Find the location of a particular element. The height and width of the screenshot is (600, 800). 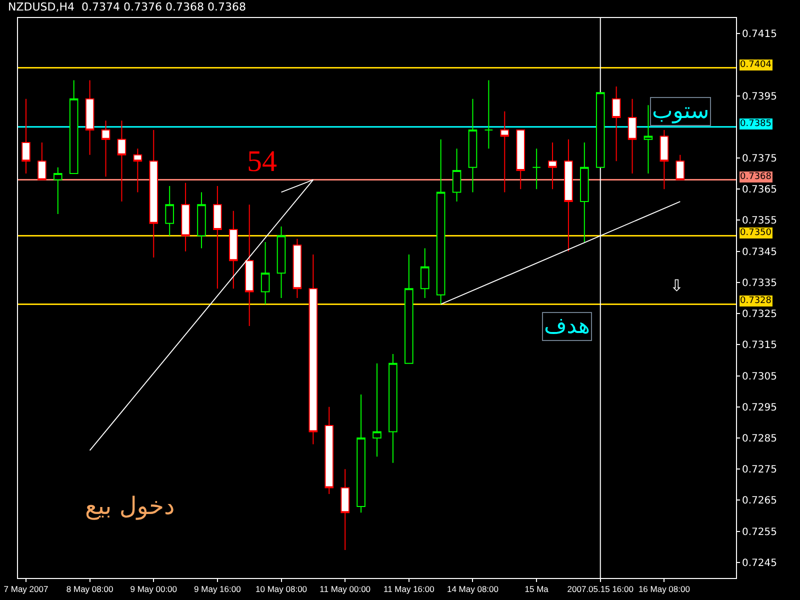

x-tick-label: 14 May 08:00 is located at coordinates (472, 589).